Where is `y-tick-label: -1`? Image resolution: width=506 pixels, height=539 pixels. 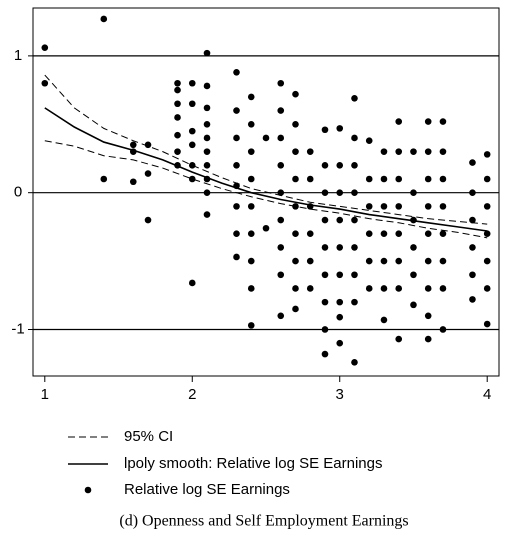
y-tick-label: -1 is located at coordinates (17, 328).